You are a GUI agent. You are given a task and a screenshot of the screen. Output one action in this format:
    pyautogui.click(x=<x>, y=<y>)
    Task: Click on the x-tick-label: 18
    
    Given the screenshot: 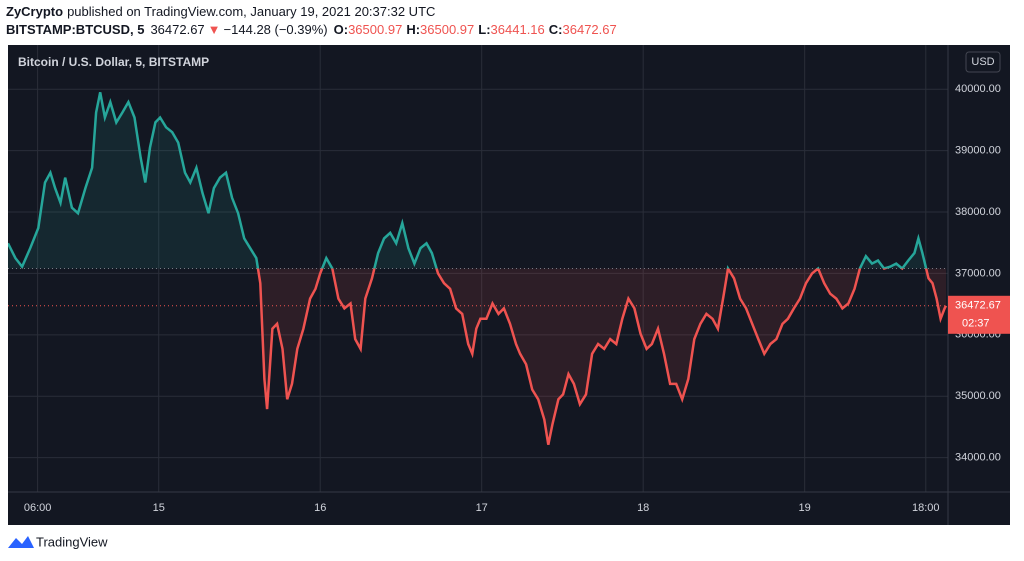 What is the action you would take?
    pyautogui.click(x=643, y=508)
    